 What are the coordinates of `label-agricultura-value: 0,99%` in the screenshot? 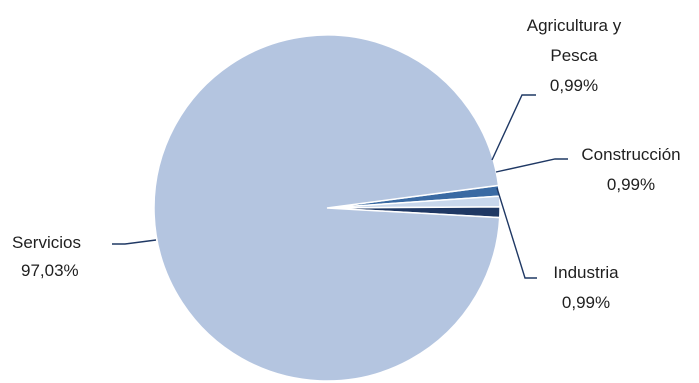 It's located at (574, 85).